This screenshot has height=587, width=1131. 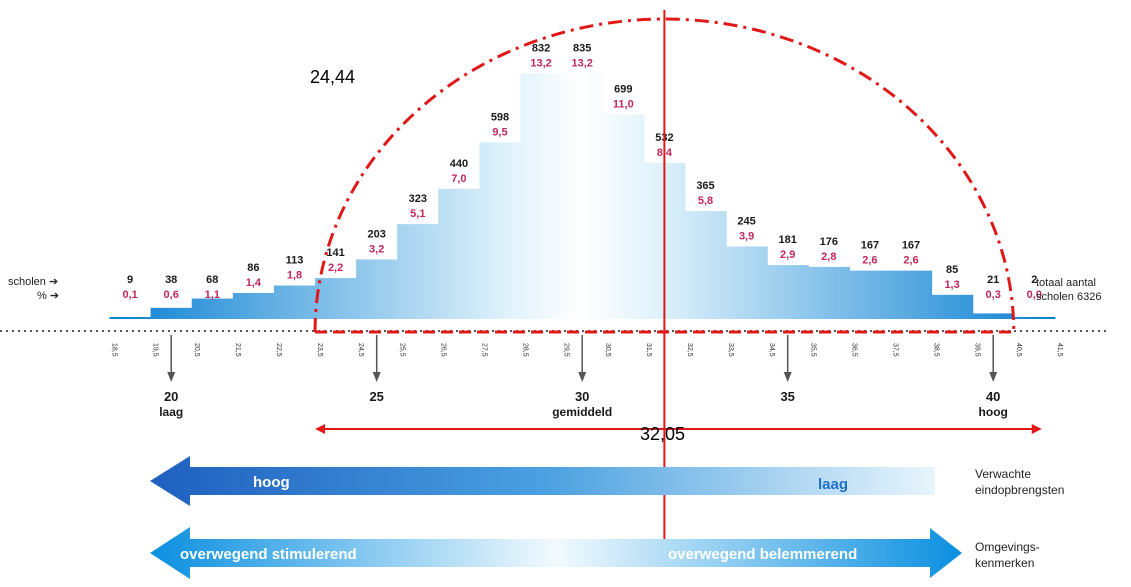 I want to click on count-label-26: 323, so click(x=418, y=199).